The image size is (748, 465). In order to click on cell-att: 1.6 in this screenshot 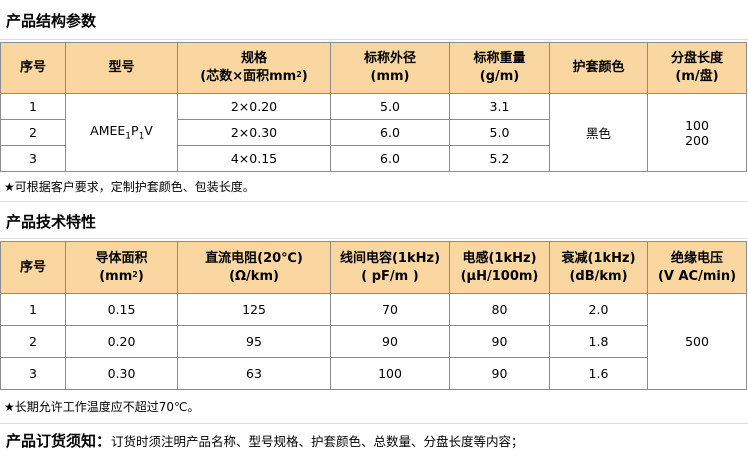, I will do `click(598, 373)`.